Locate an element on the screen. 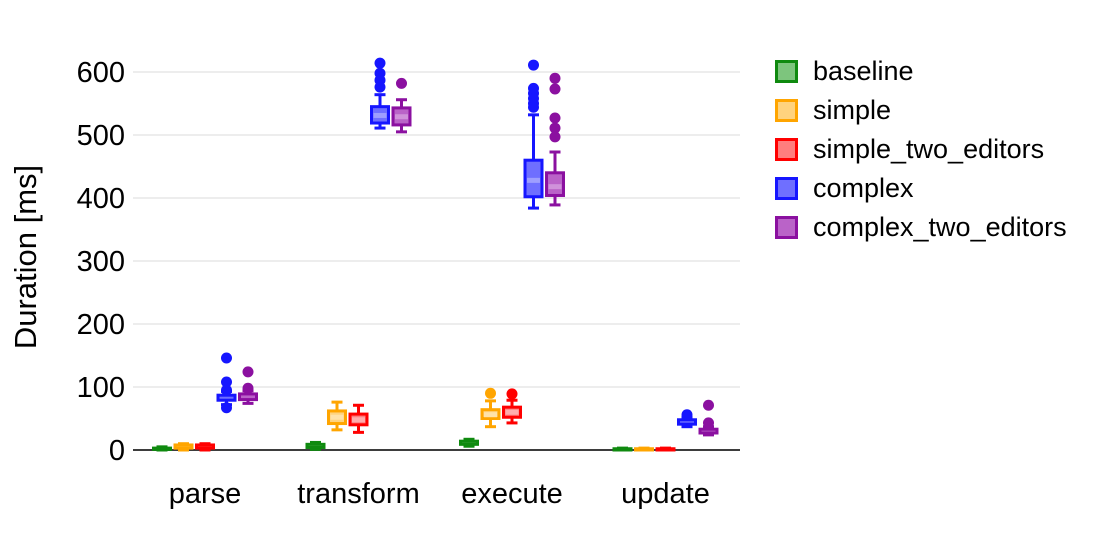 The height and width of the screenshot is (533, 1110). boxplot-simple-transform is located at coordinates (337, 416).